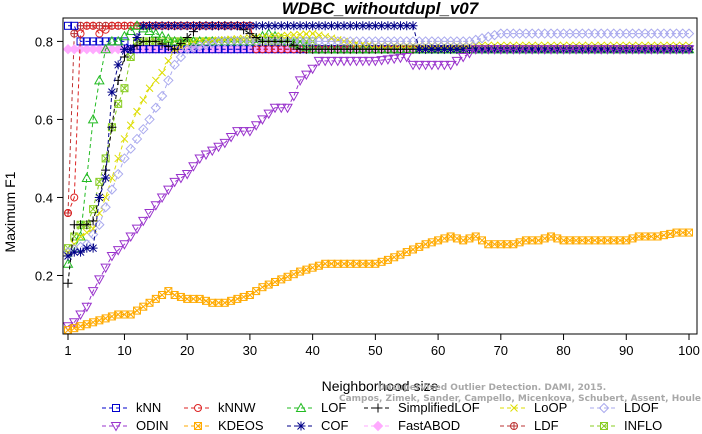  Describe the element at coordinates (318, 425) in the screenshot. I see `legend-item-cof: COF` at that location.